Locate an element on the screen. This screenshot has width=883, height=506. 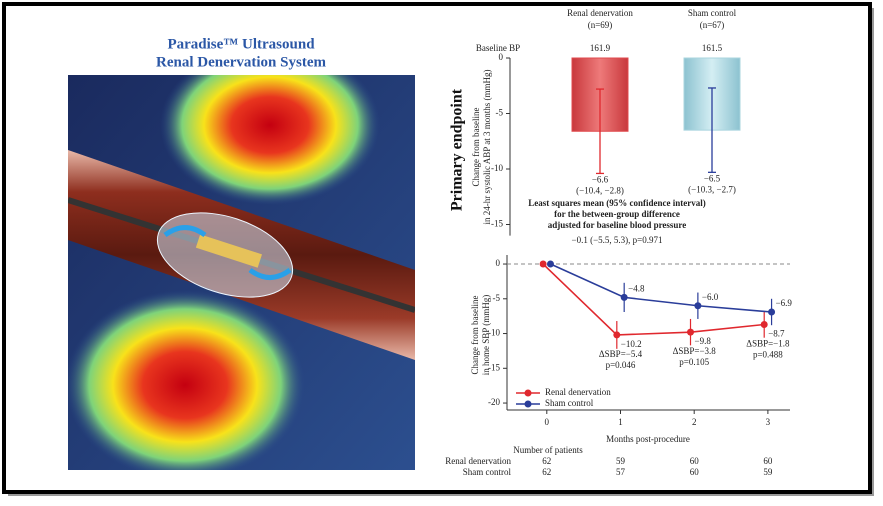
category-label: Renal denervation is located at coordinates (600, 13).